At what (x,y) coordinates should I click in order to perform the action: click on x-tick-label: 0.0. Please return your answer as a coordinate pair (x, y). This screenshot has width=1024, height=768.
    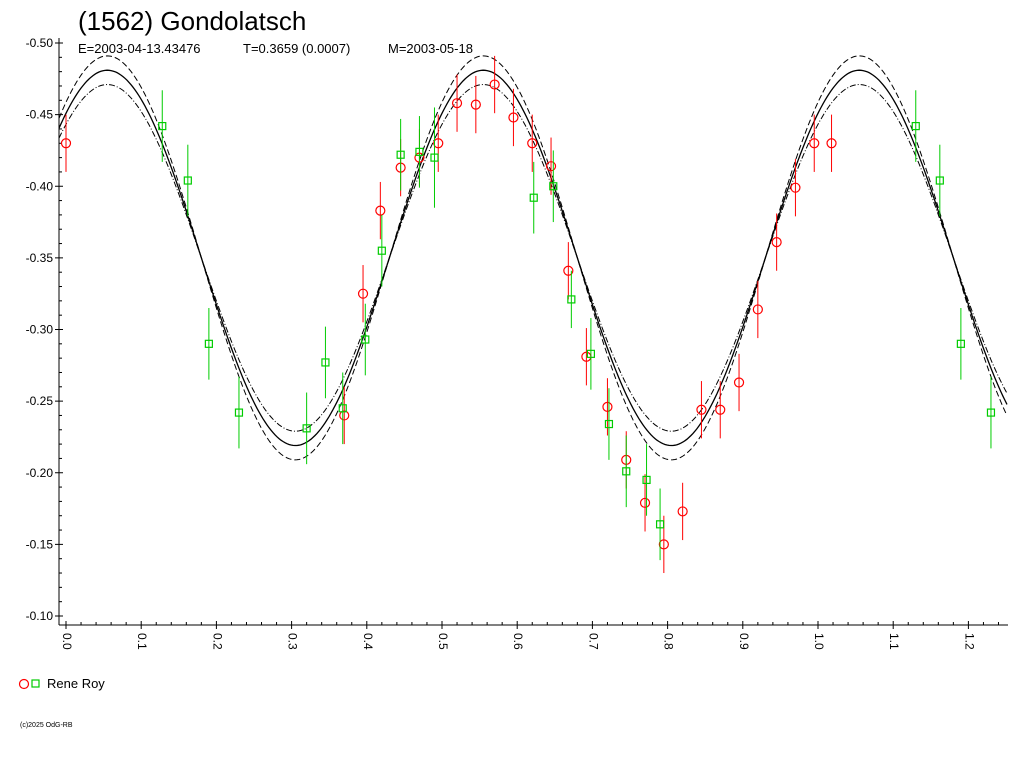
    Looking at the image, I should click on (67, 641).